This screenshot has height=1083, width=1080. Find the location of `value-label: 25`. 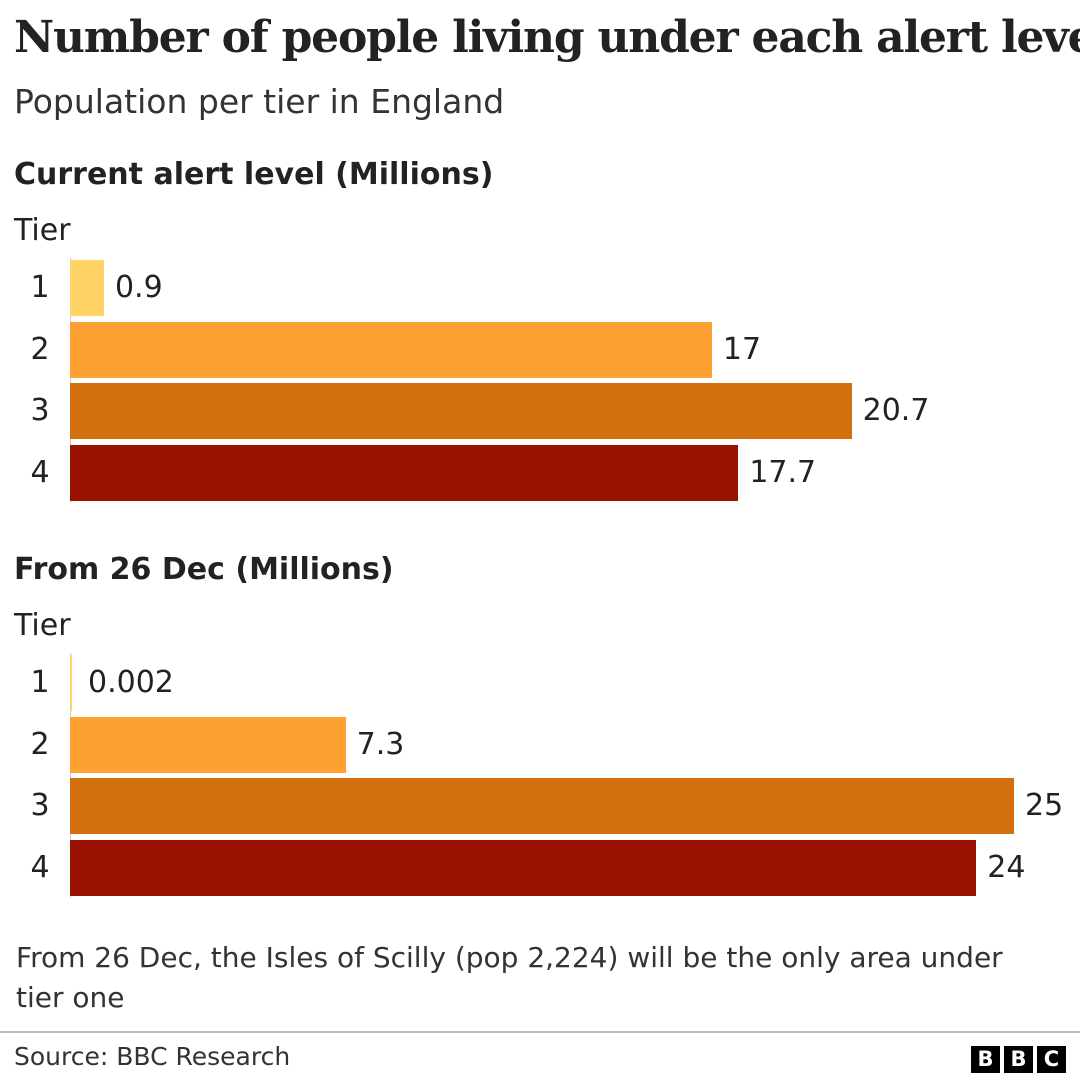

value-label: 25 is located at coordinates (1044, 805).